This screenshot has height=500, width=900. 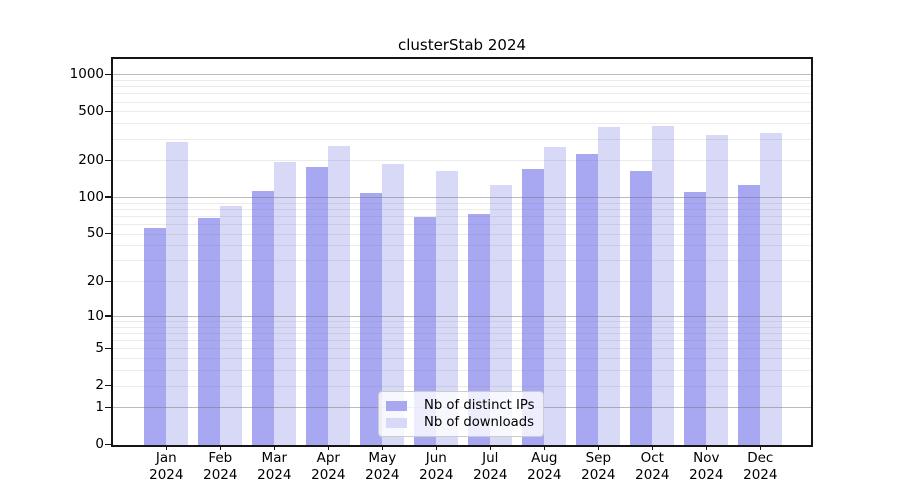 I want to click on y-tick-label: 200, so click(x=91, y=159).